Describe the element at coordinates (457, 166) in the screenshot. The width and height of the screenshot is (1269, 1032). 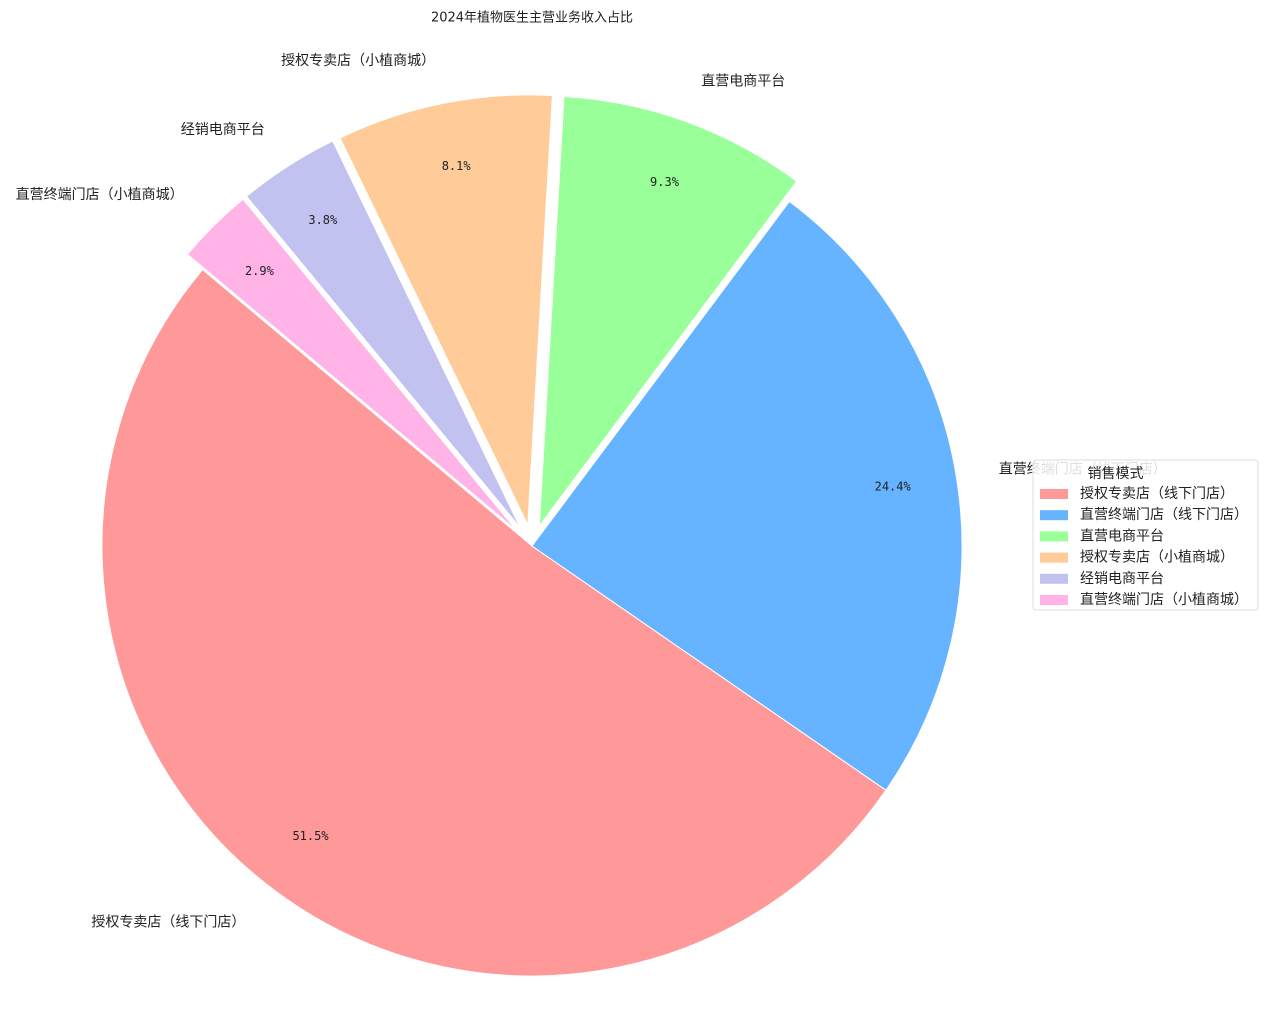
I see `percent-label: 8.1%` at that location.